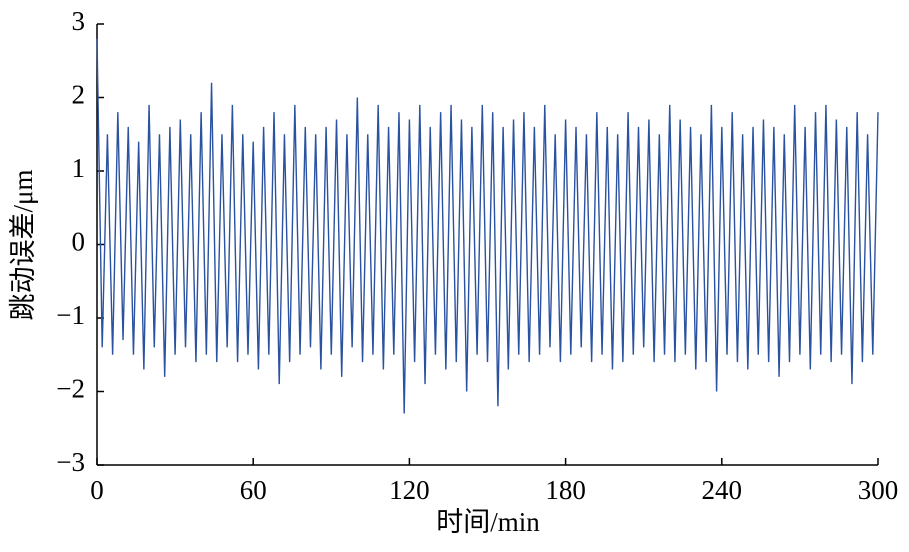  What do you see at coordinates (253, 490) in the screenshot?
I see `x-tick-label: 60` at bounding box center [253, 490].